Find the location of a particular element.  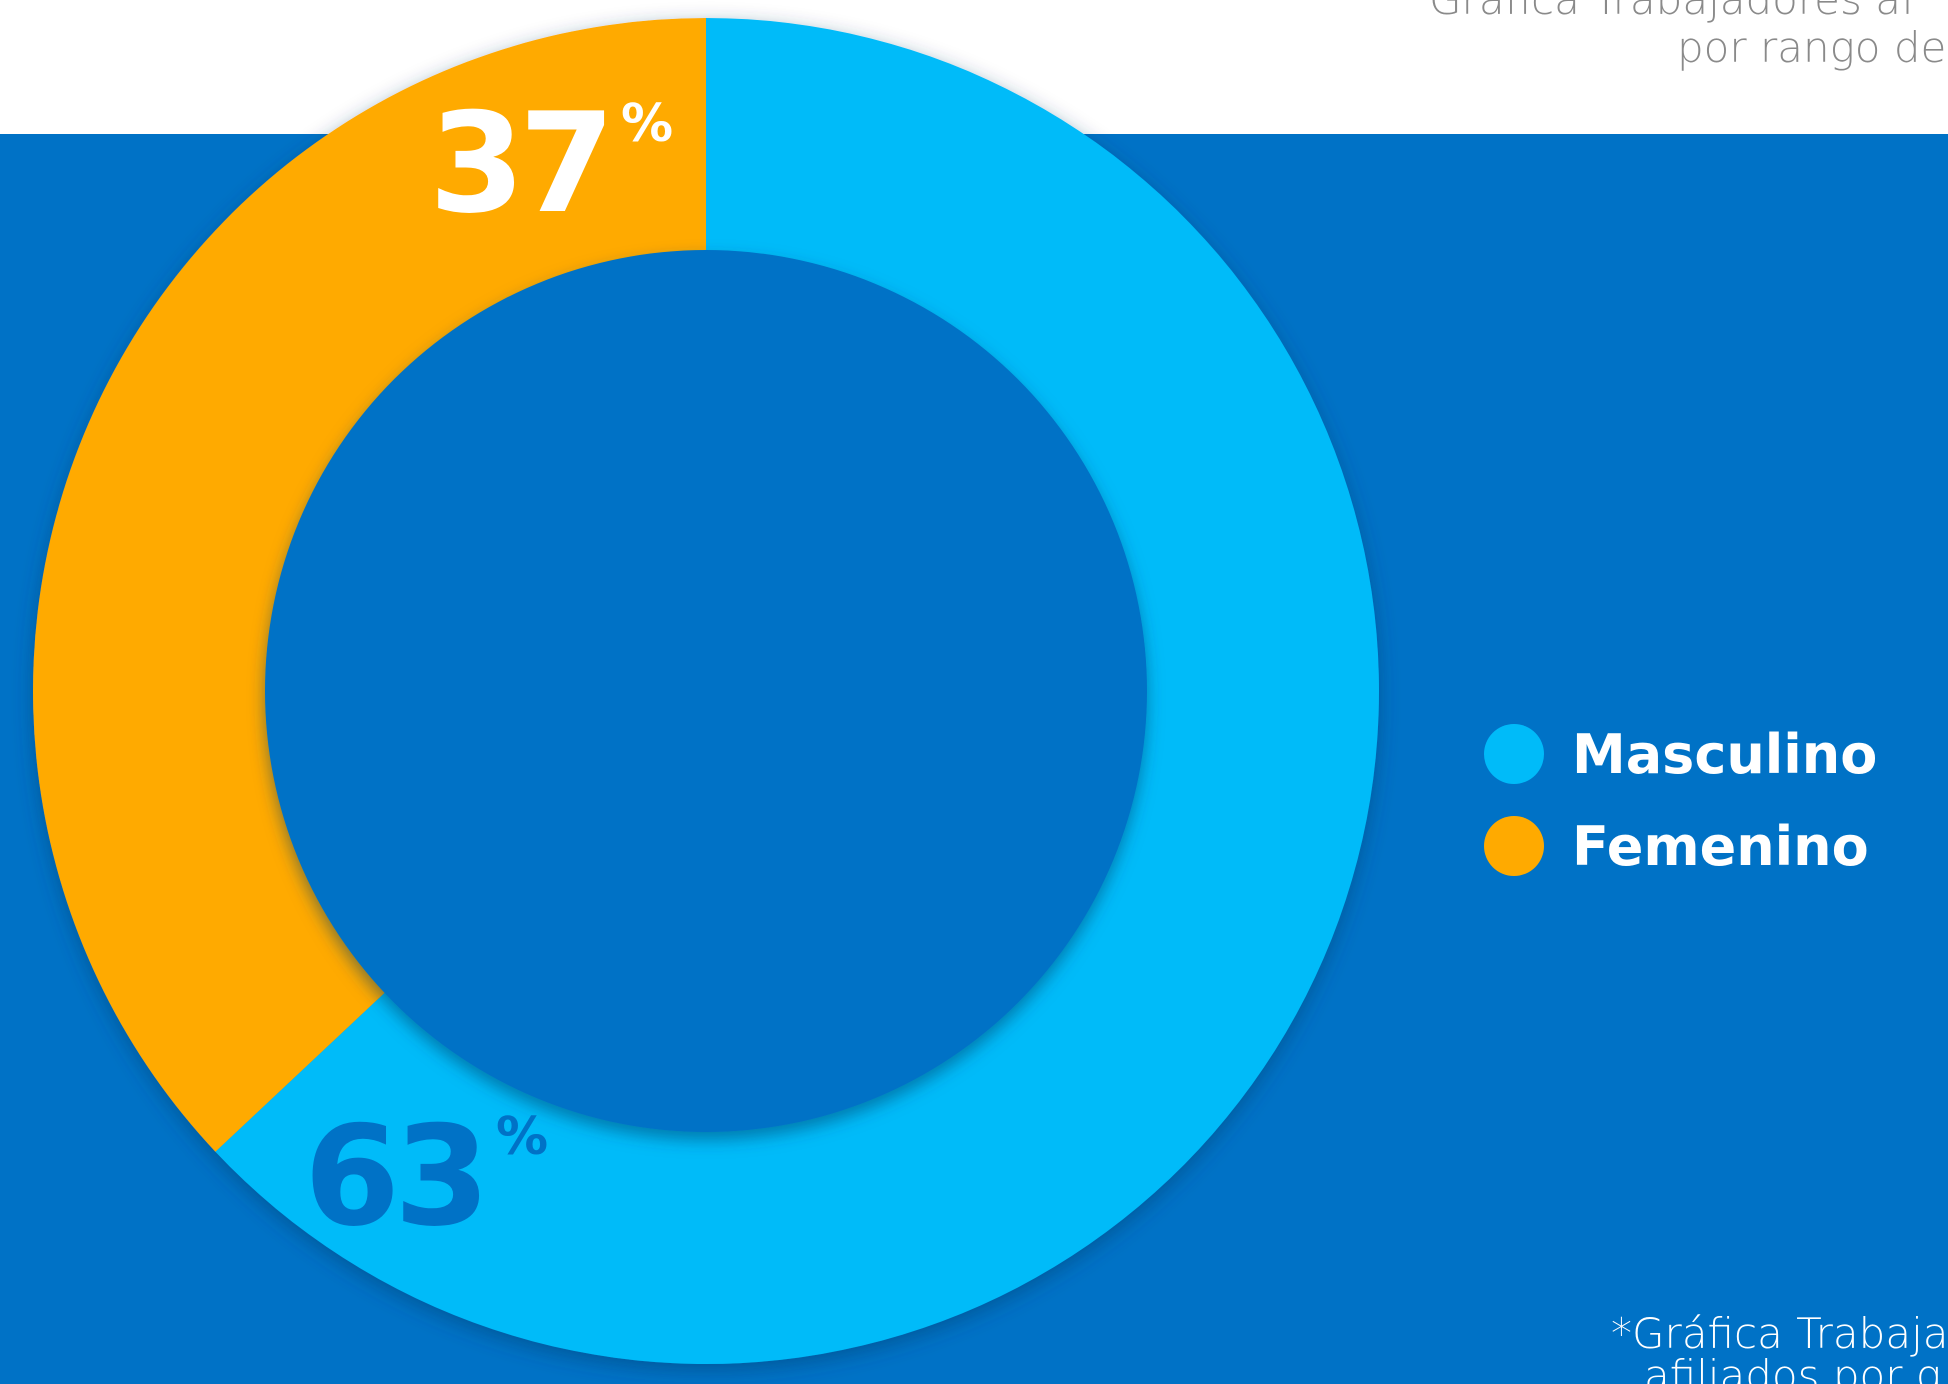

note-line: afiliados por g is located at coordinates (1792, 1367).